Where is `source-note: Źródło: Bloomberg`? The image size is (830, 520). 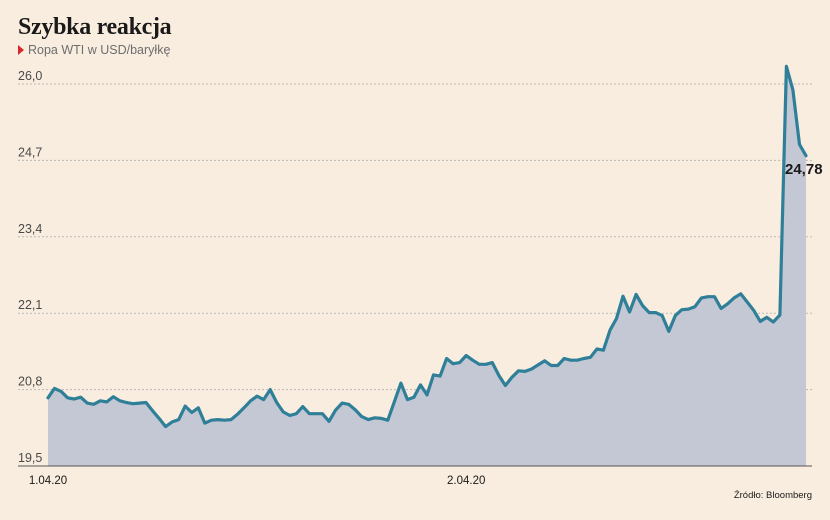
source-note: Źródło: Bloomberg is located at coordinates (772, 495).